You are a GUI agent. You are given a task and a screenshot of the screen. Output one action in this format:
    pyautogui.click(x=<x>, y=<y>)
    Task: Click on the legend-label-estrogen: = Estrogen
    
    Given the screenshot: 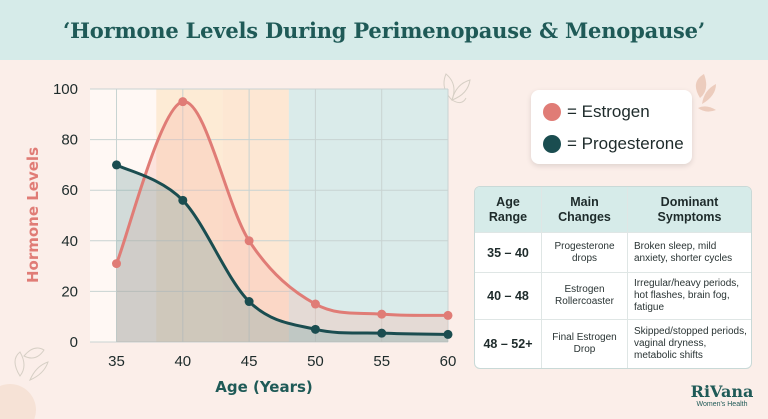 What is the action you would take?
    pyautogui.click(x=608, y=111)
    